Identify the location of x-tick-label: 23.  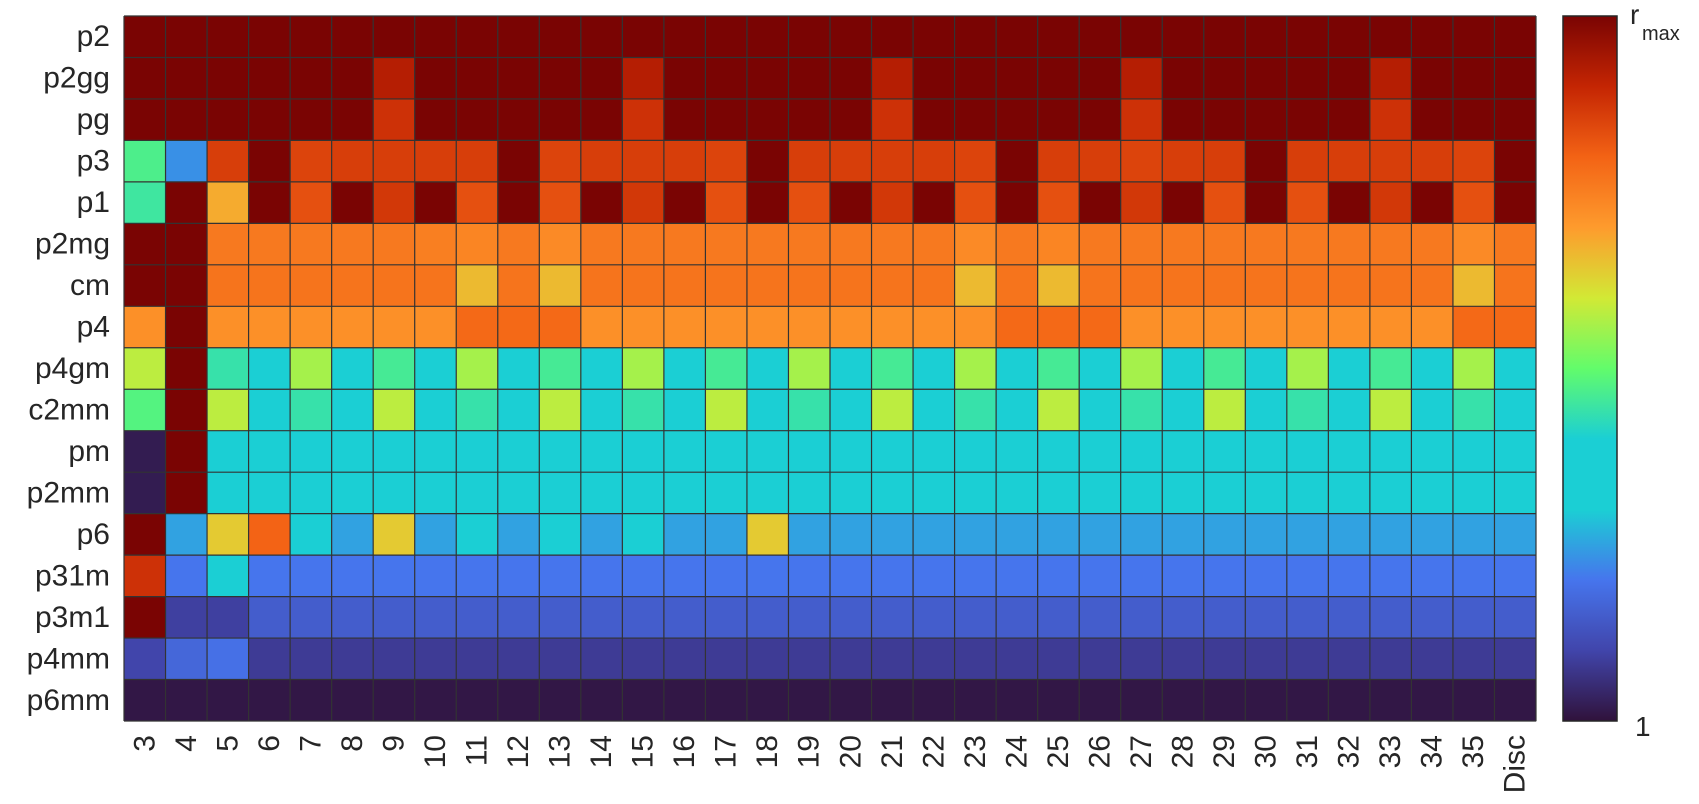
(975, 751).